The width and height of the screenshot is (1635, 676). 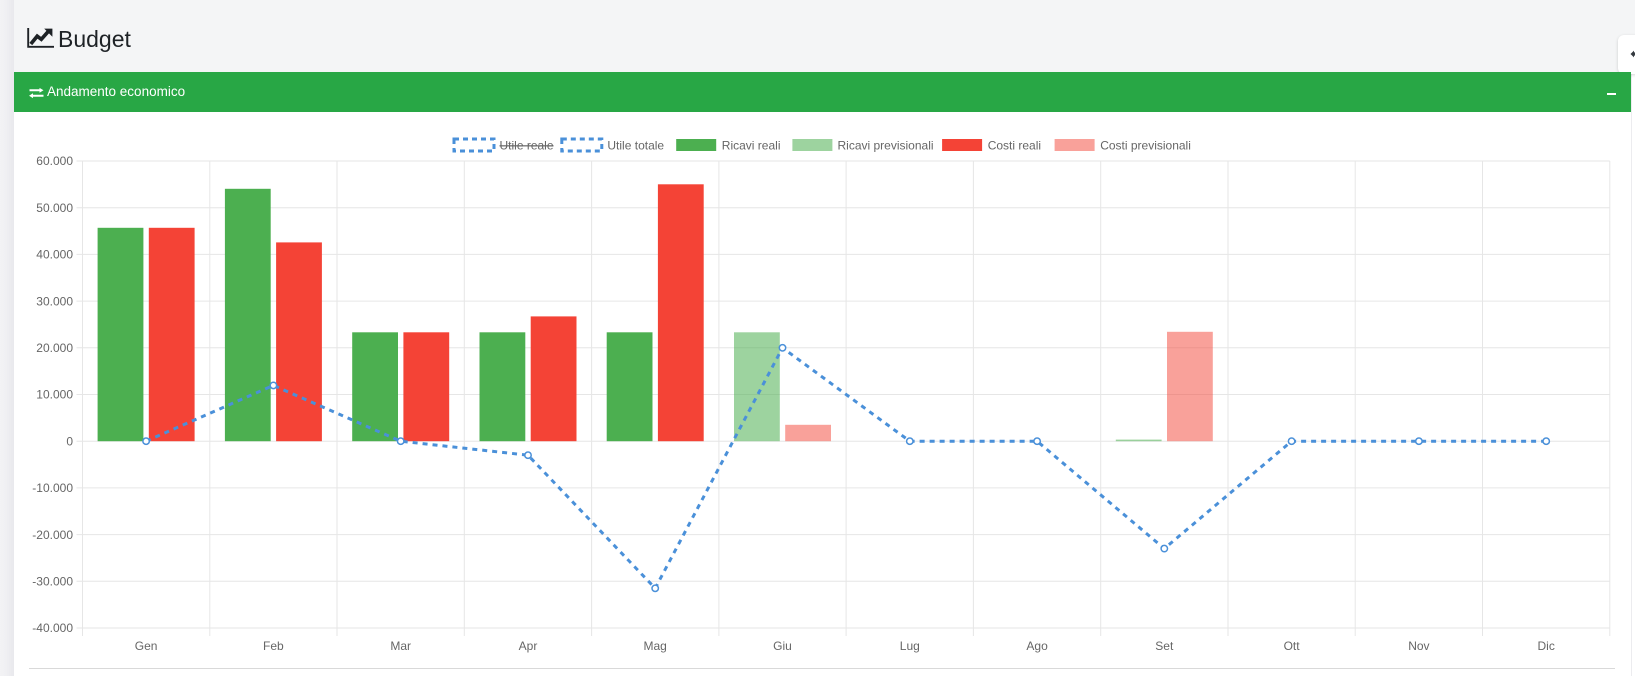 What do you see at coordinates (1164, 646) in the screenshot?
I see `svg-text: Set` at bounding box center [1164, 646].